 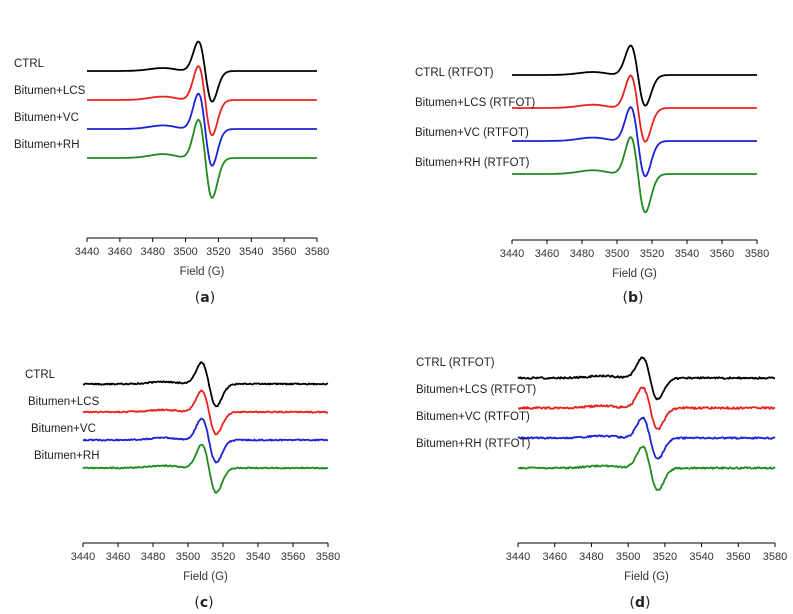 What do you see at coordinates (633, 298) in the screenshot?
I see `panel-tag: (b)` at bounding box center [633, 298].